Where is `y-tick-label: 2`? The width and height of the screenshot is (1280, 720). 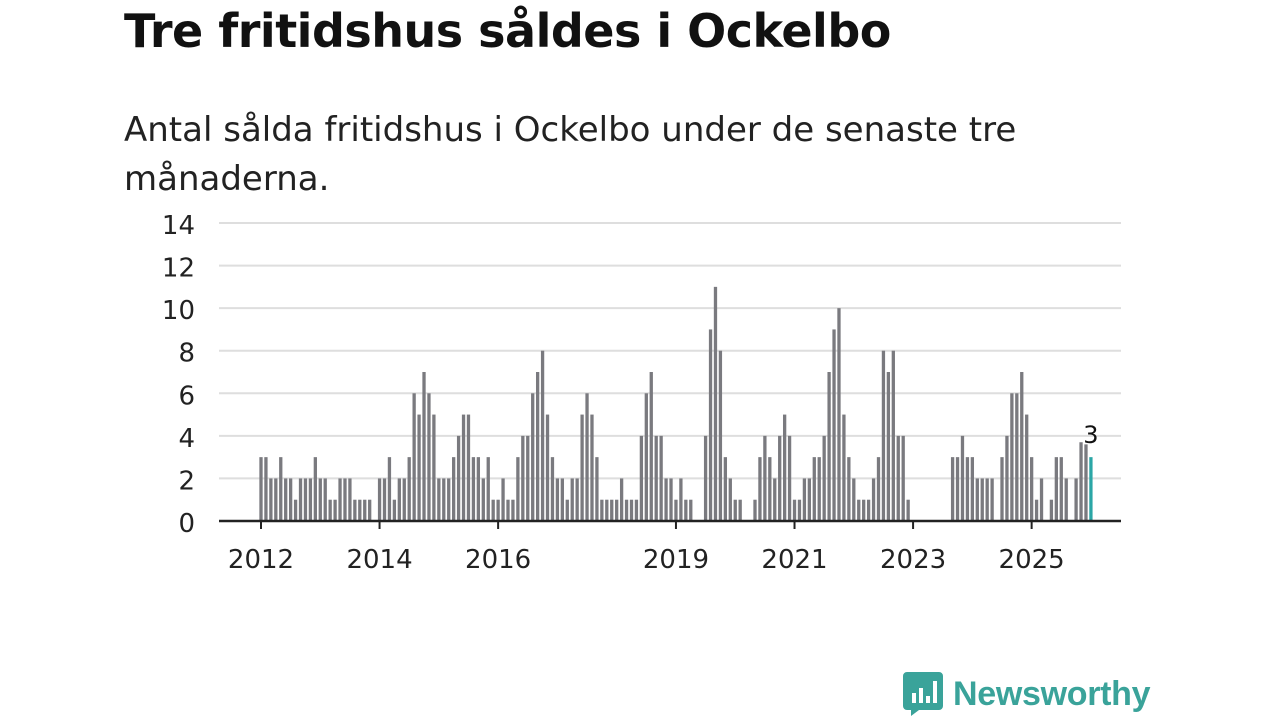
y-tick-label: 2 is located at coordinates (186, 481).